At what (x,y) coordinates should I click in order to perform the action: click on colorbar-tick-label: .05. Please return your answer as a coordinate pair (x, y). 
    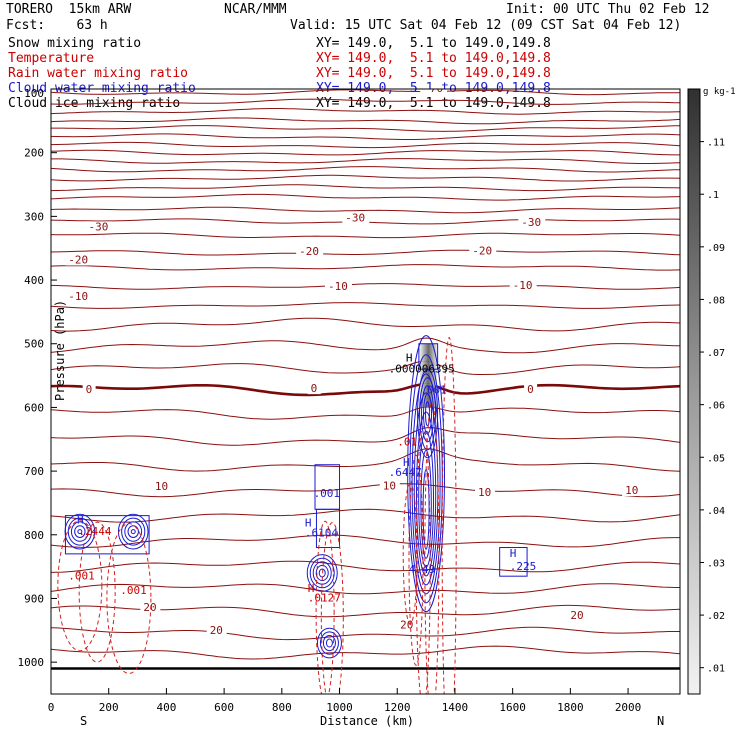
    Looking at the image, I should click on (716, 458).